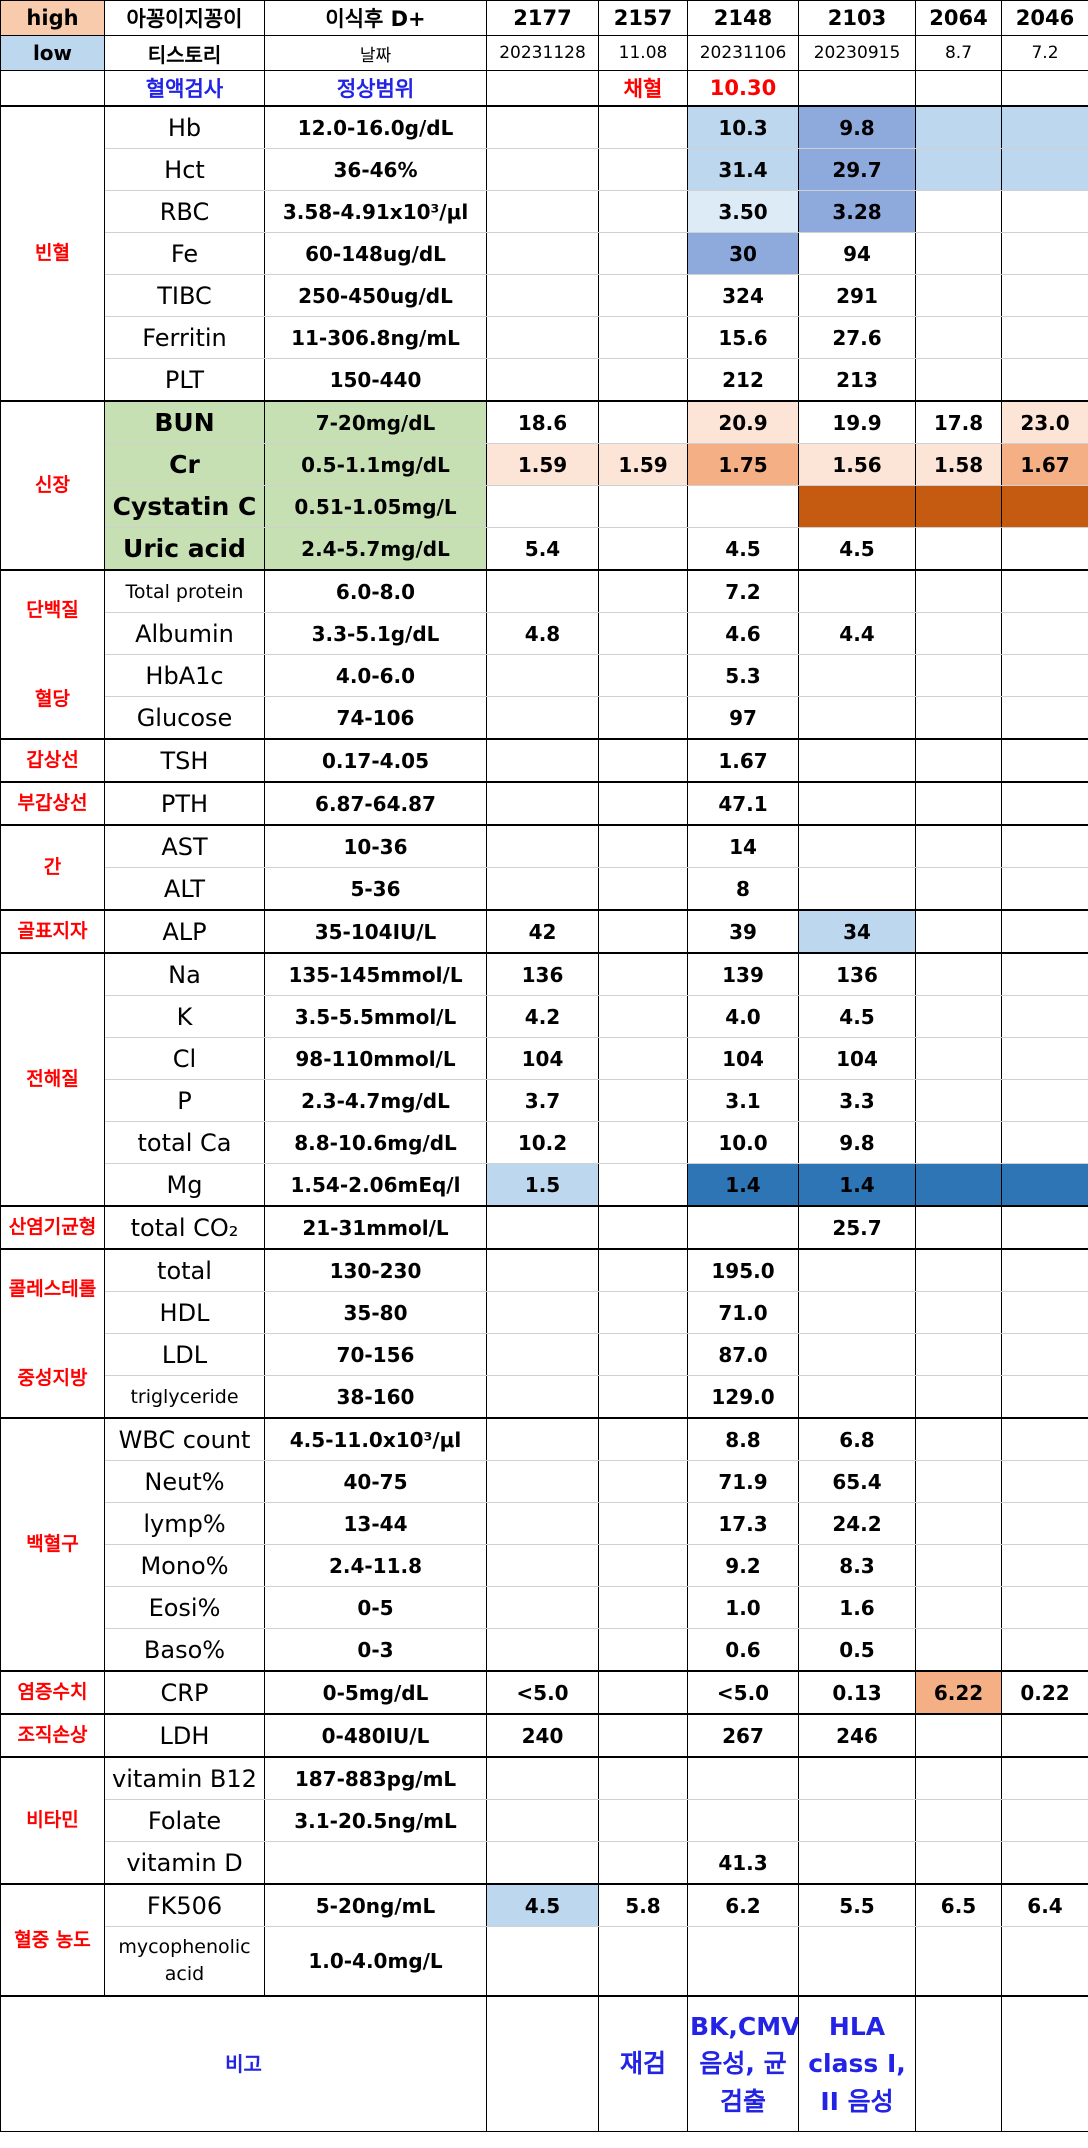 The width and height of the screenshot is (1088, 2148). I want to click on value-cell: 9.8, so click(857, 1142).